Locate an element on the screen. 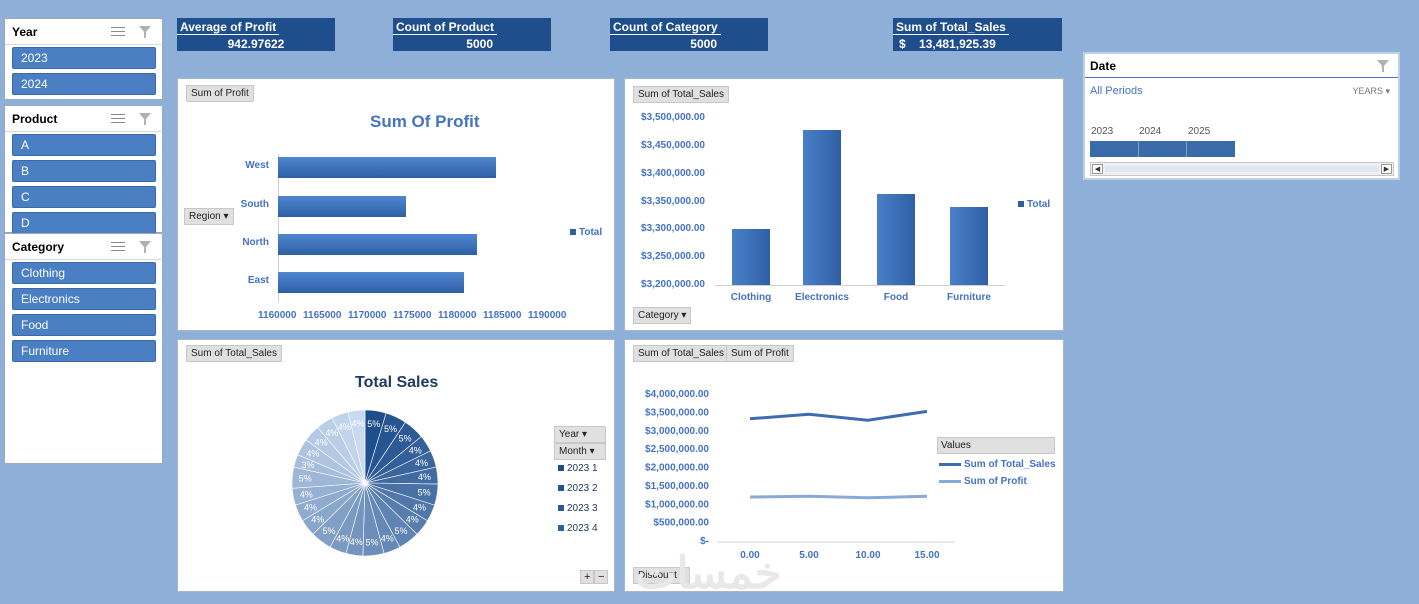 Image resolution: width=1419 pixels, height=604 pixels. y-tick-label: $4,000,000.00 is located at coordinates (677, 394).